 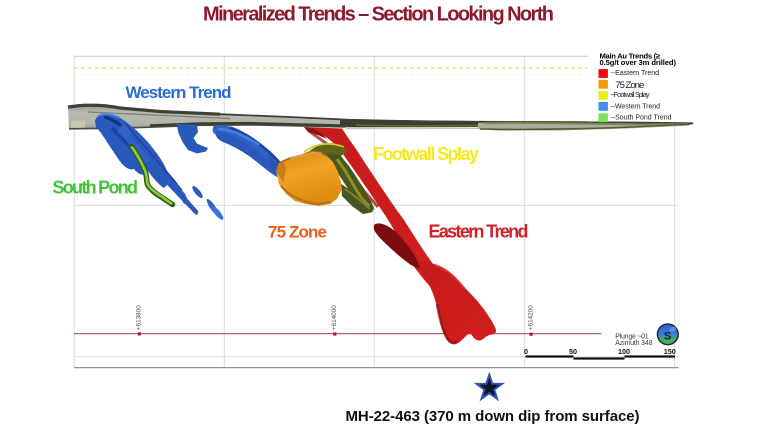 What do you see at coordinates (631, 337) in the screenshot?
I see `svg-text: Plunge ~01` at bounding box center [631, 337].